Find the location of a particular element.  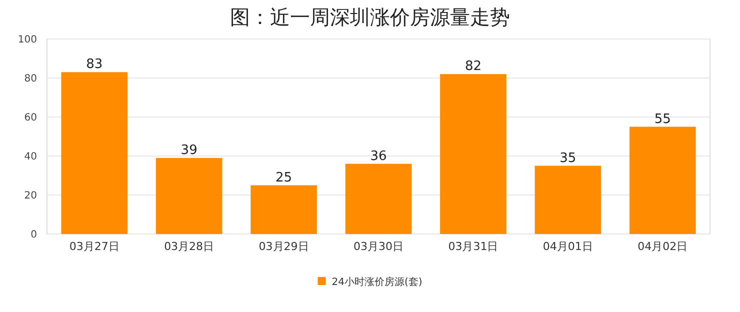

data-label: 39 is located at coordinates (189, 150).